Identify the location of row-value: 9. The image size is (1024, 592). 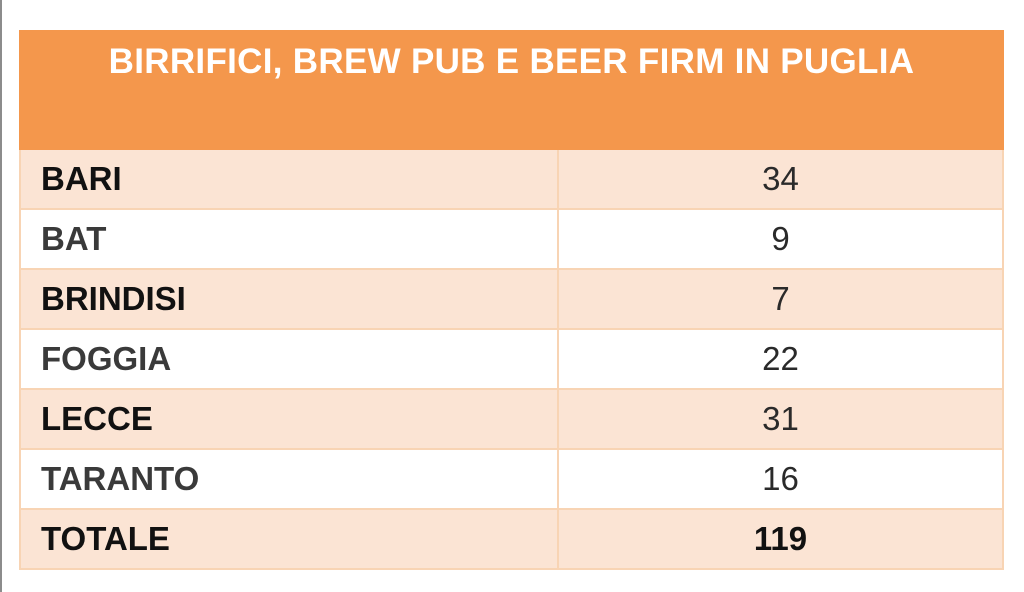
(780, 238).